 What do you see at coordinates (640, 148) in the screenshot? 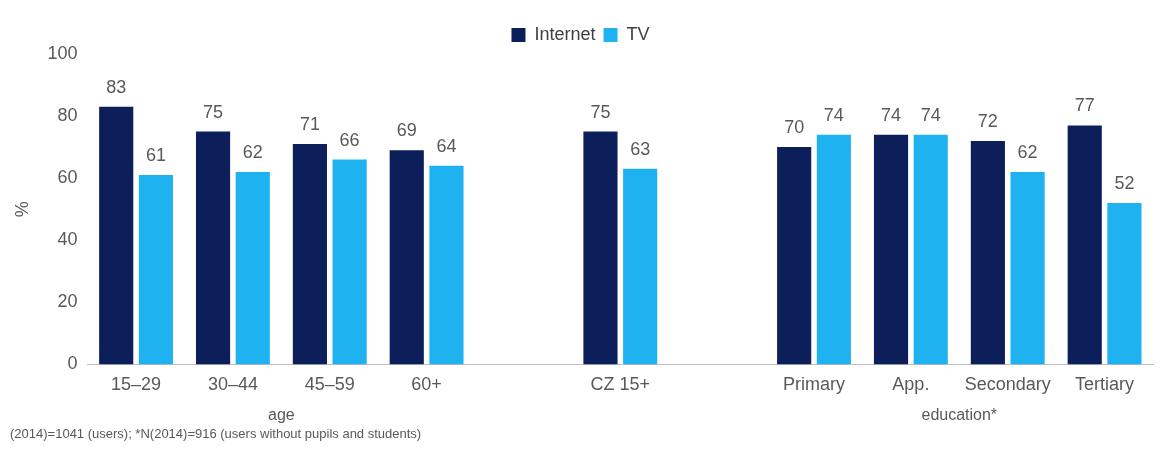
I see `data-label: 63` at bounding box center [640, 148].